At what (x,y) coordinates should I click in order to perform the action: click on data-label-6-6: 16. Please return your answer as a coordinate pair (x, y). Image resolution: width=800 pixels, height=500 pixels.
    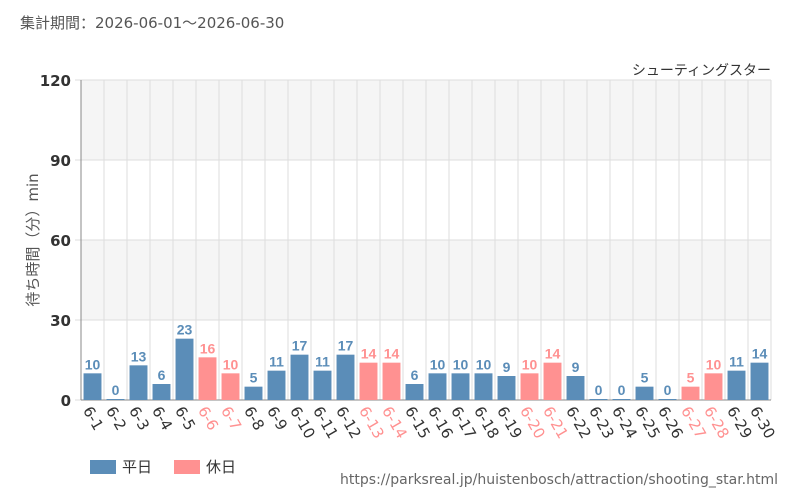
    Looking at the image, I should click on (208, 348).